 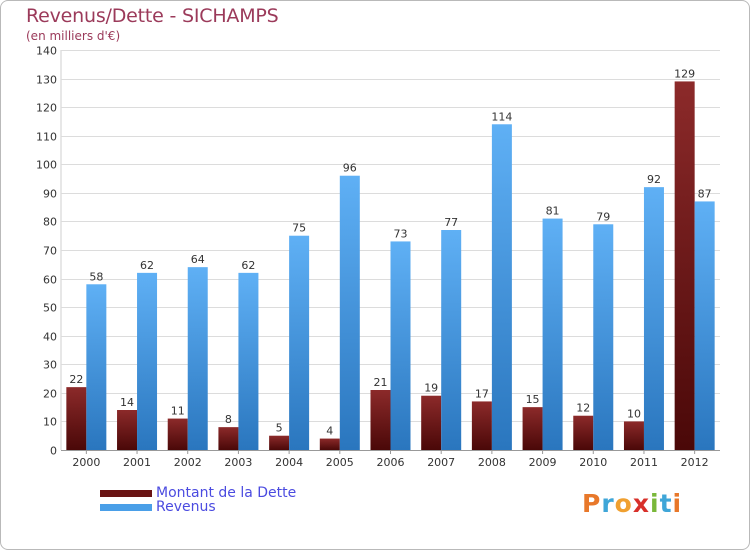 I want to click on x-tick-label: 2003, so click(x=238, y=462).